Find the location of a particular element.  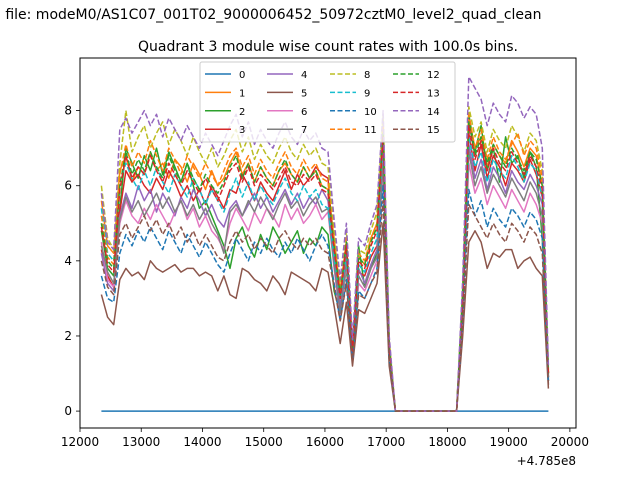

legend-item-12: 12 is located at coordinates (416, 75).